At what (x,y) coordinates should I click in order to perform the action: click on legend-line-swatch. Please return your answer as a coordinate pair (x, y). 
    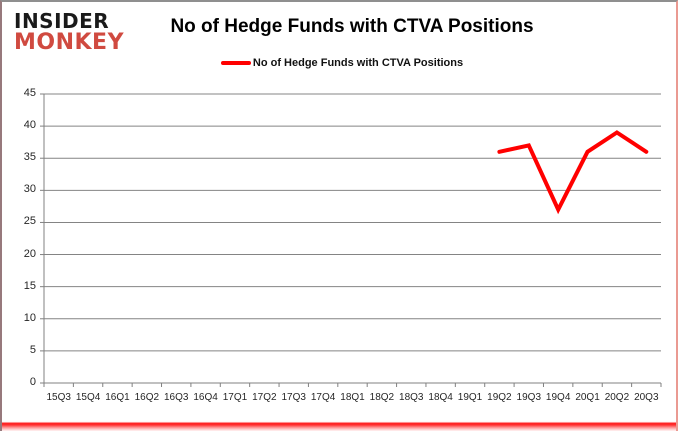
    Looking at the image, I should click on (235, 63).